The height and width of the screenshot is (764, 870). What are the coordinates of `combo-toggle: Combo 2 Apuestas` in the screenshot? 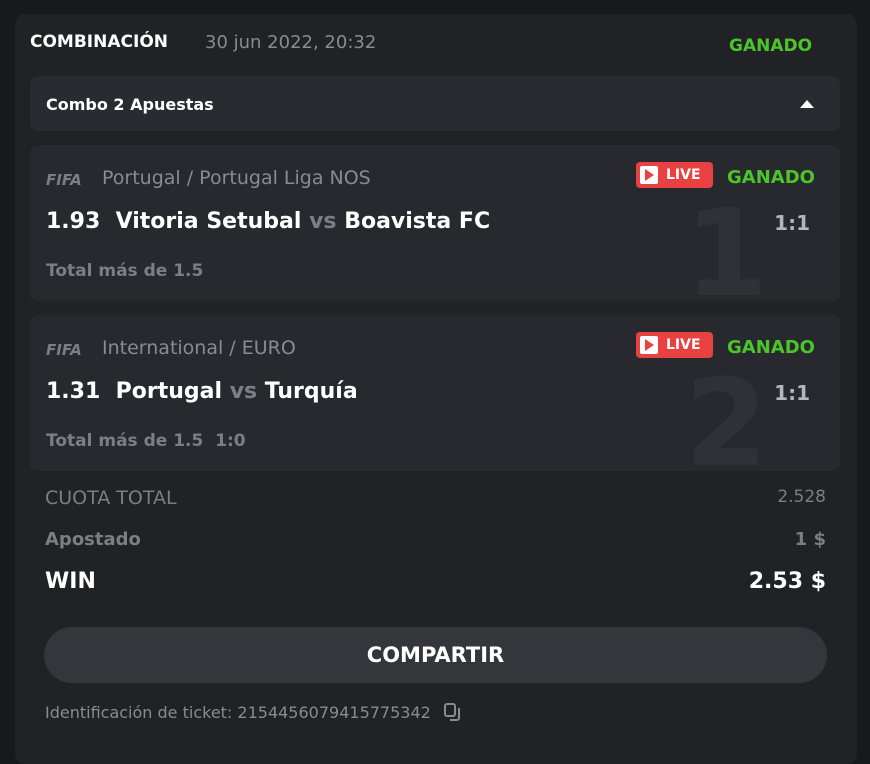 It's located at (435, 103).